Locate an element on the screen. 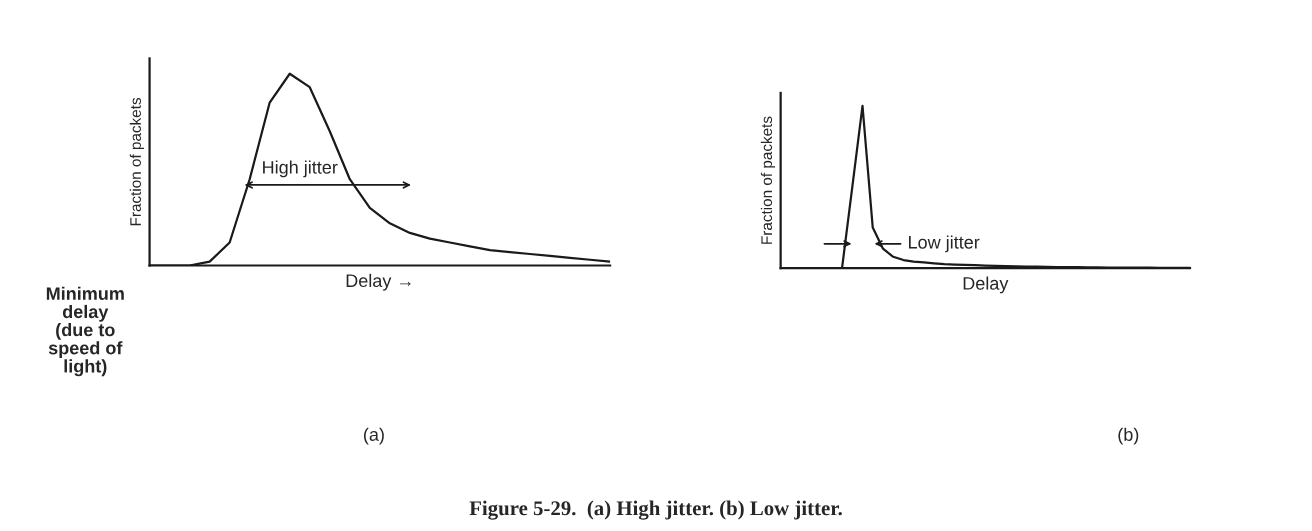  x-axis-title: Delay is located at coordinates (986, 285).